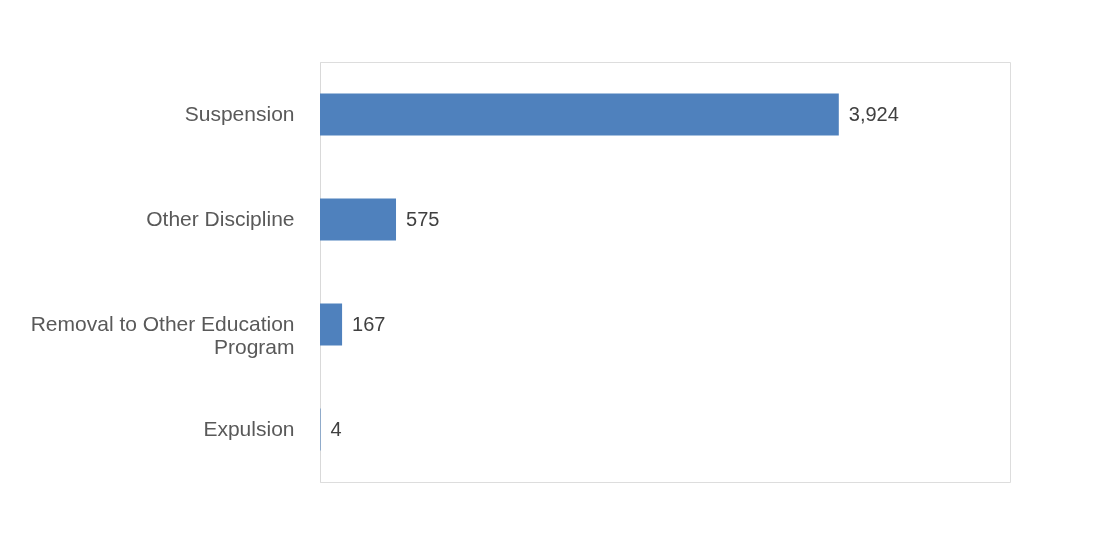  What do you see at coordinates (220, 218) in the screenshot?
I see `y-tick-label: Other Discipline` at bounding box center [220, 218].